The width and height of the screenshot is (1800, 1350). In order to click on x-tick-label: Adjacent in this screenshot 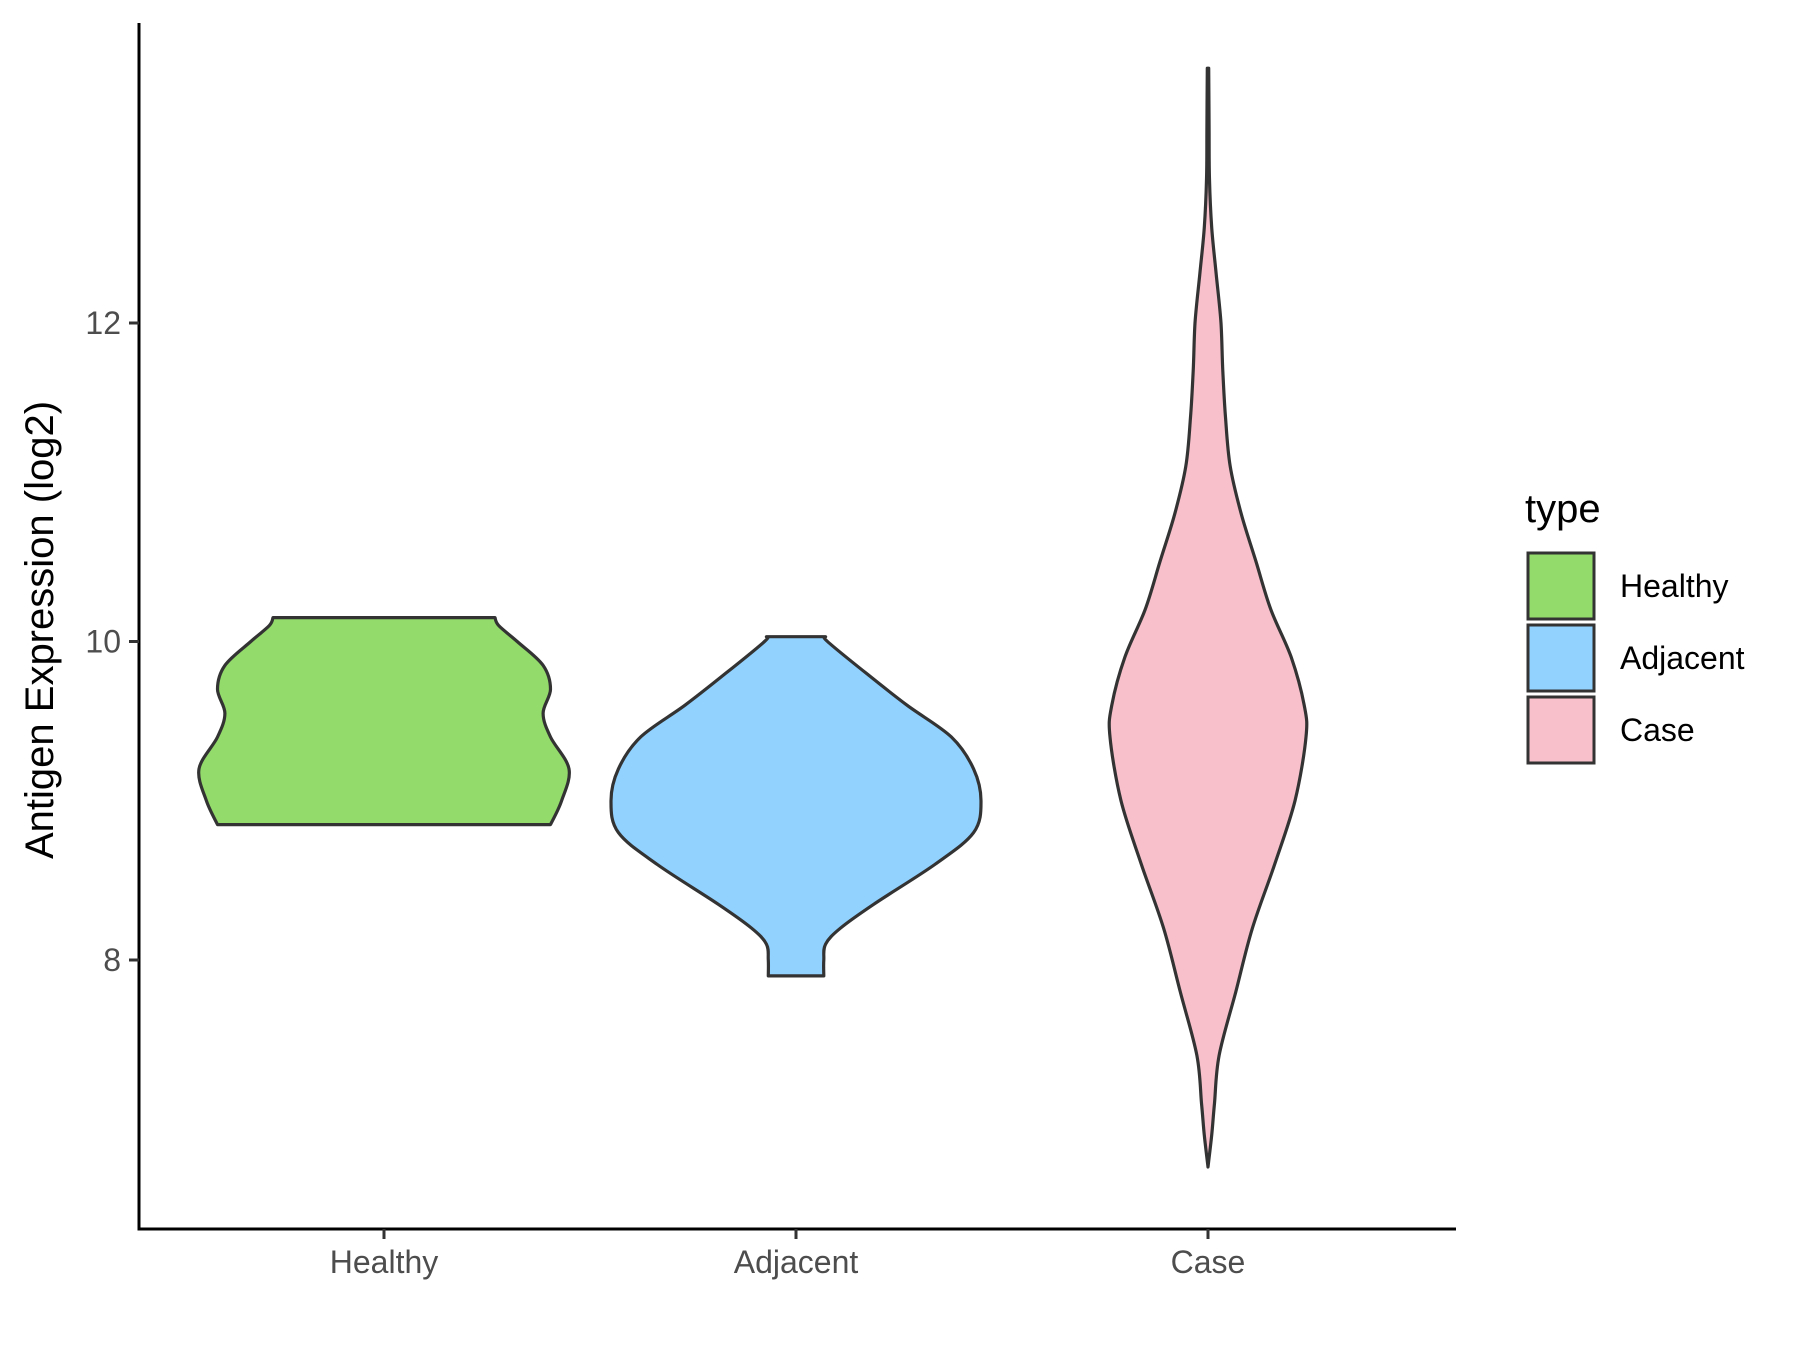, I will do `click(796, 1262)`.